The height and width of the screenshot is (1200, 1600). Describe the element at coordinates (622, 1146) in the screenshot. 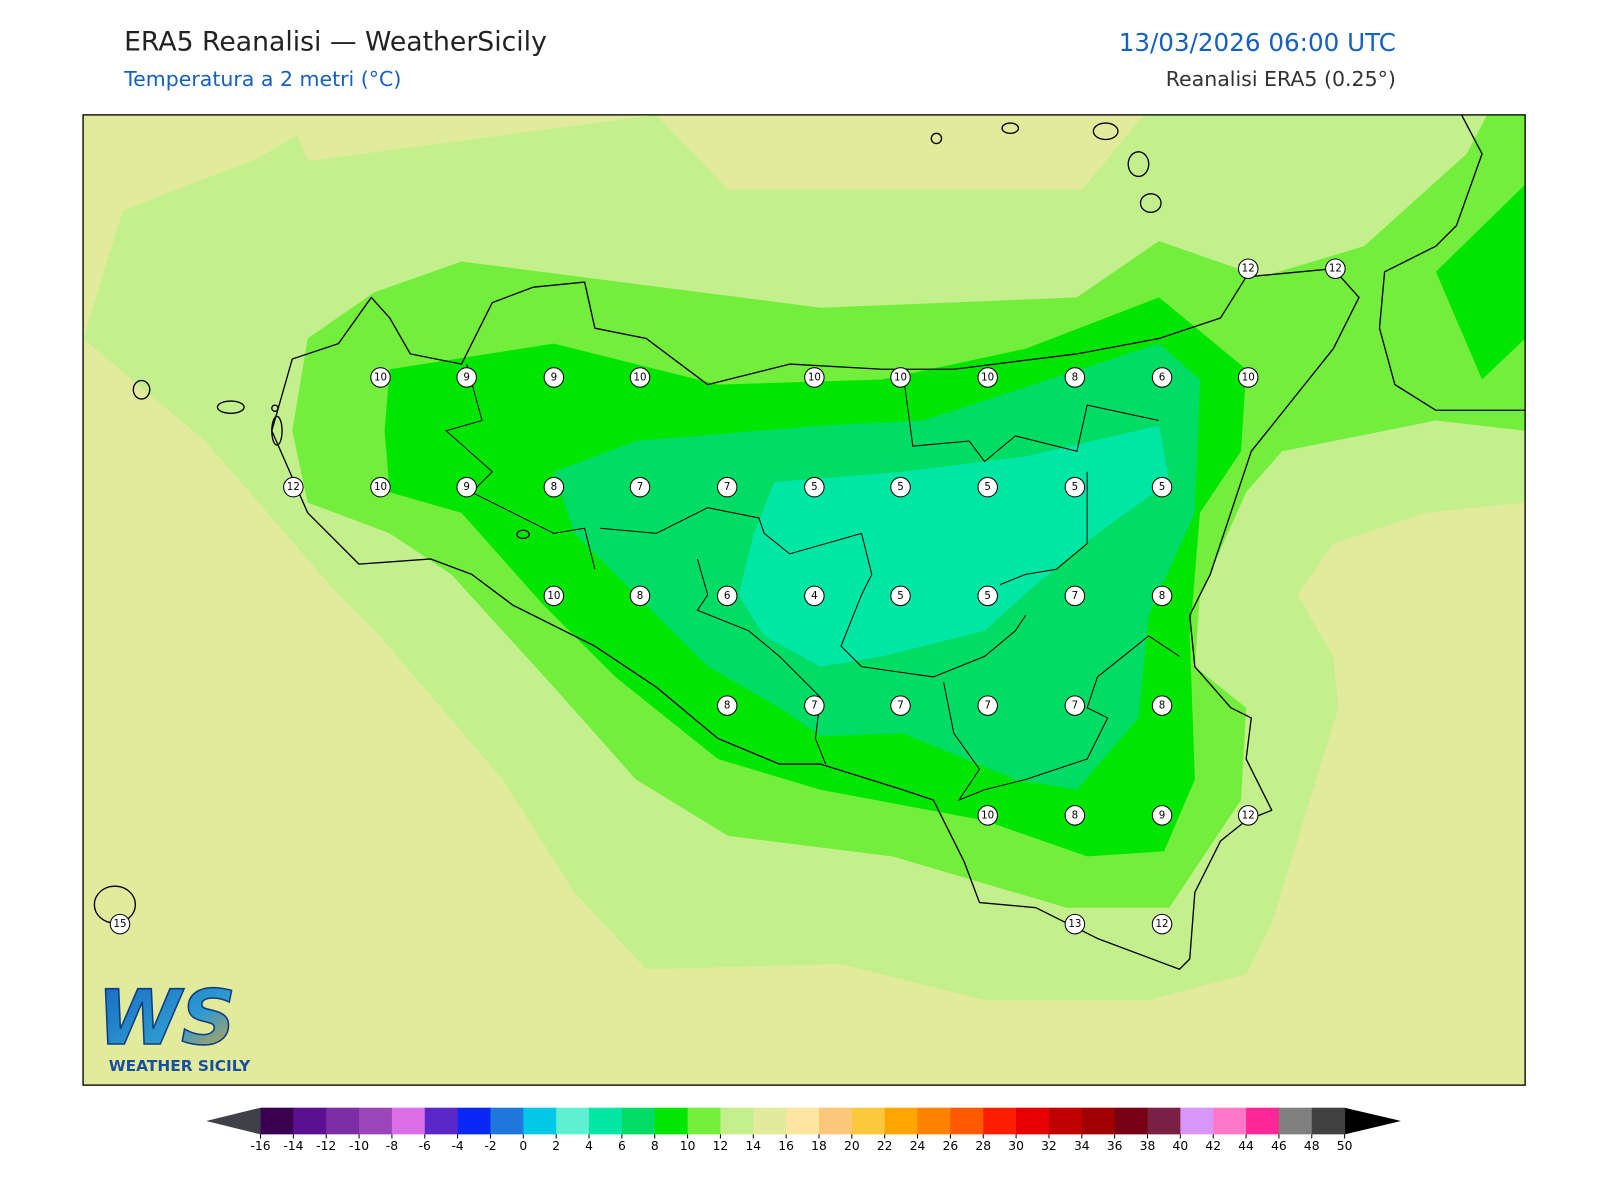

I see `colorbar-tick-label: 6` at that location.